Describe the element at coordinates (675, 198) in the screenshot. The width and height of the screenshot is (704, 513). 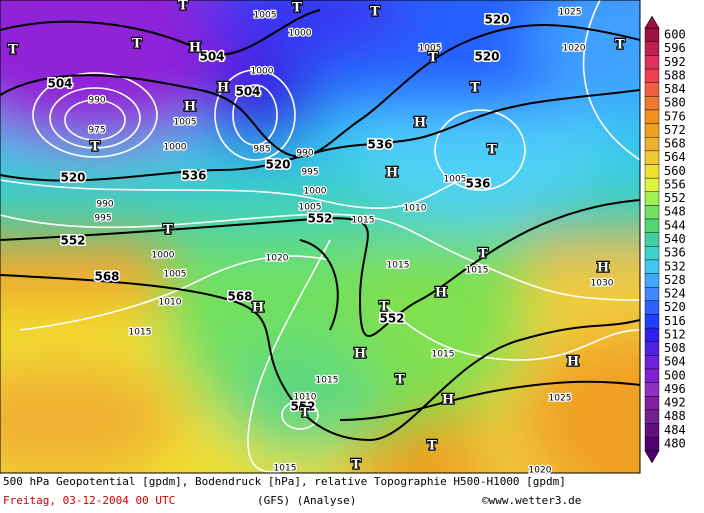
I see `scale-label: 552` at that location.